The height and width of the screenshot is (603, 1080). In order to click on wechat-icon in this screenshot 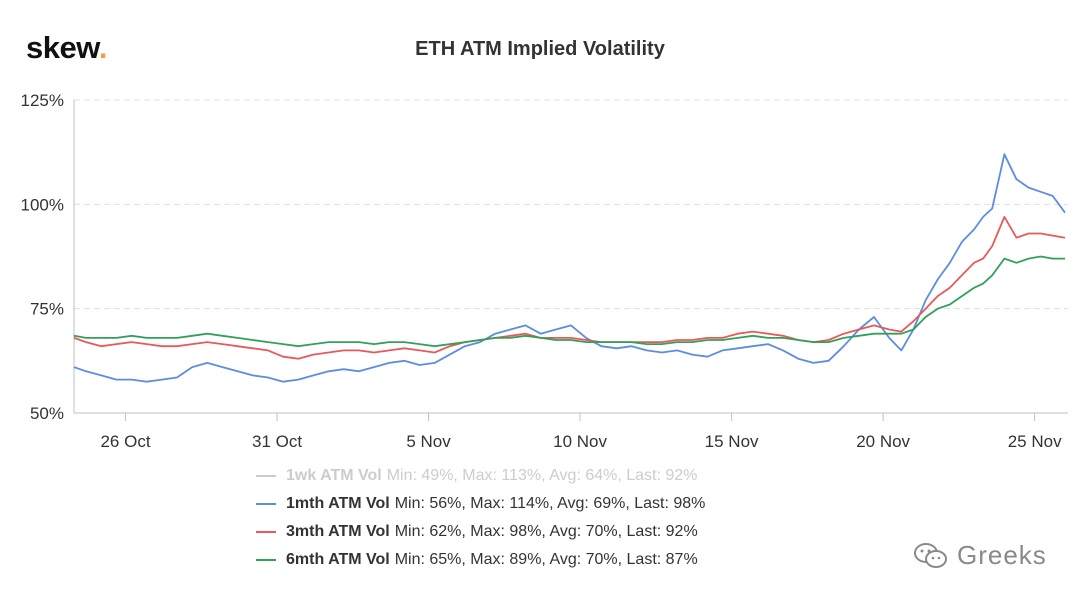, I will do `click(930, 555)`.